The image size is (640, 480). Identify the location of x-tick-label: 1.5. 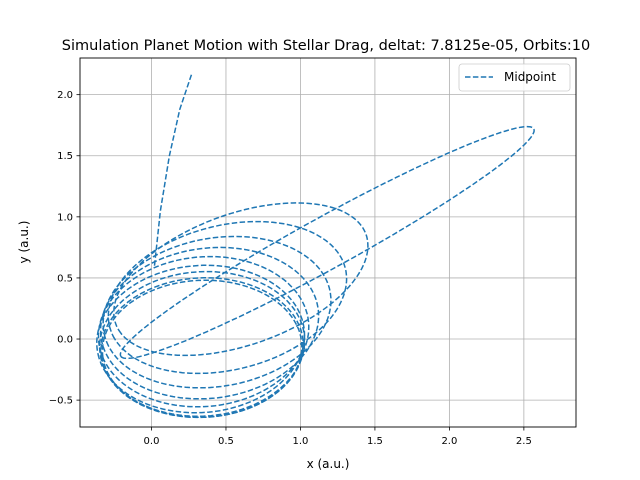
(375, 441).